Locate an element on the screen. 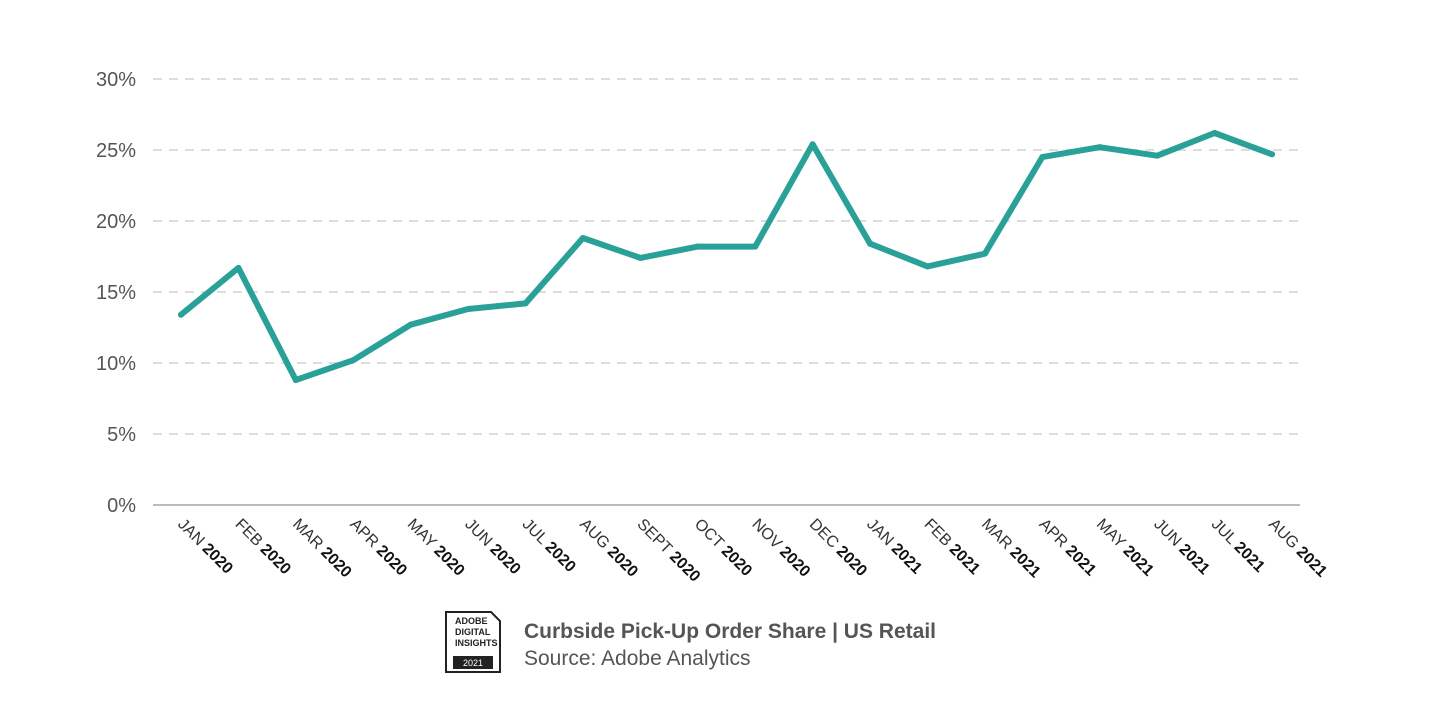  y-tick-label: 25% is located at coordinates (116, 151).